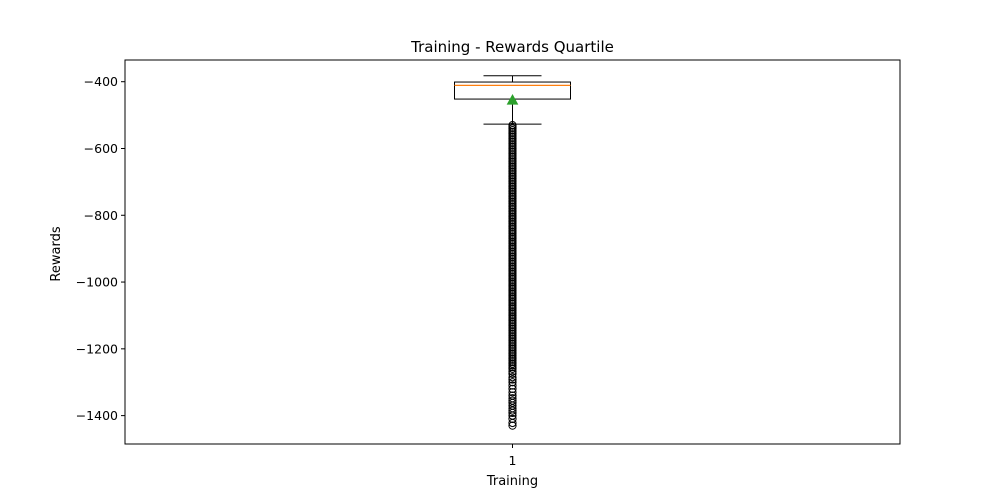 Image resolution: width=1000 pixels, height=500 pixels. Describe the element at coordinates (56, 253) in the screenshot. I see `y-axis-label: Rewards` at that location.